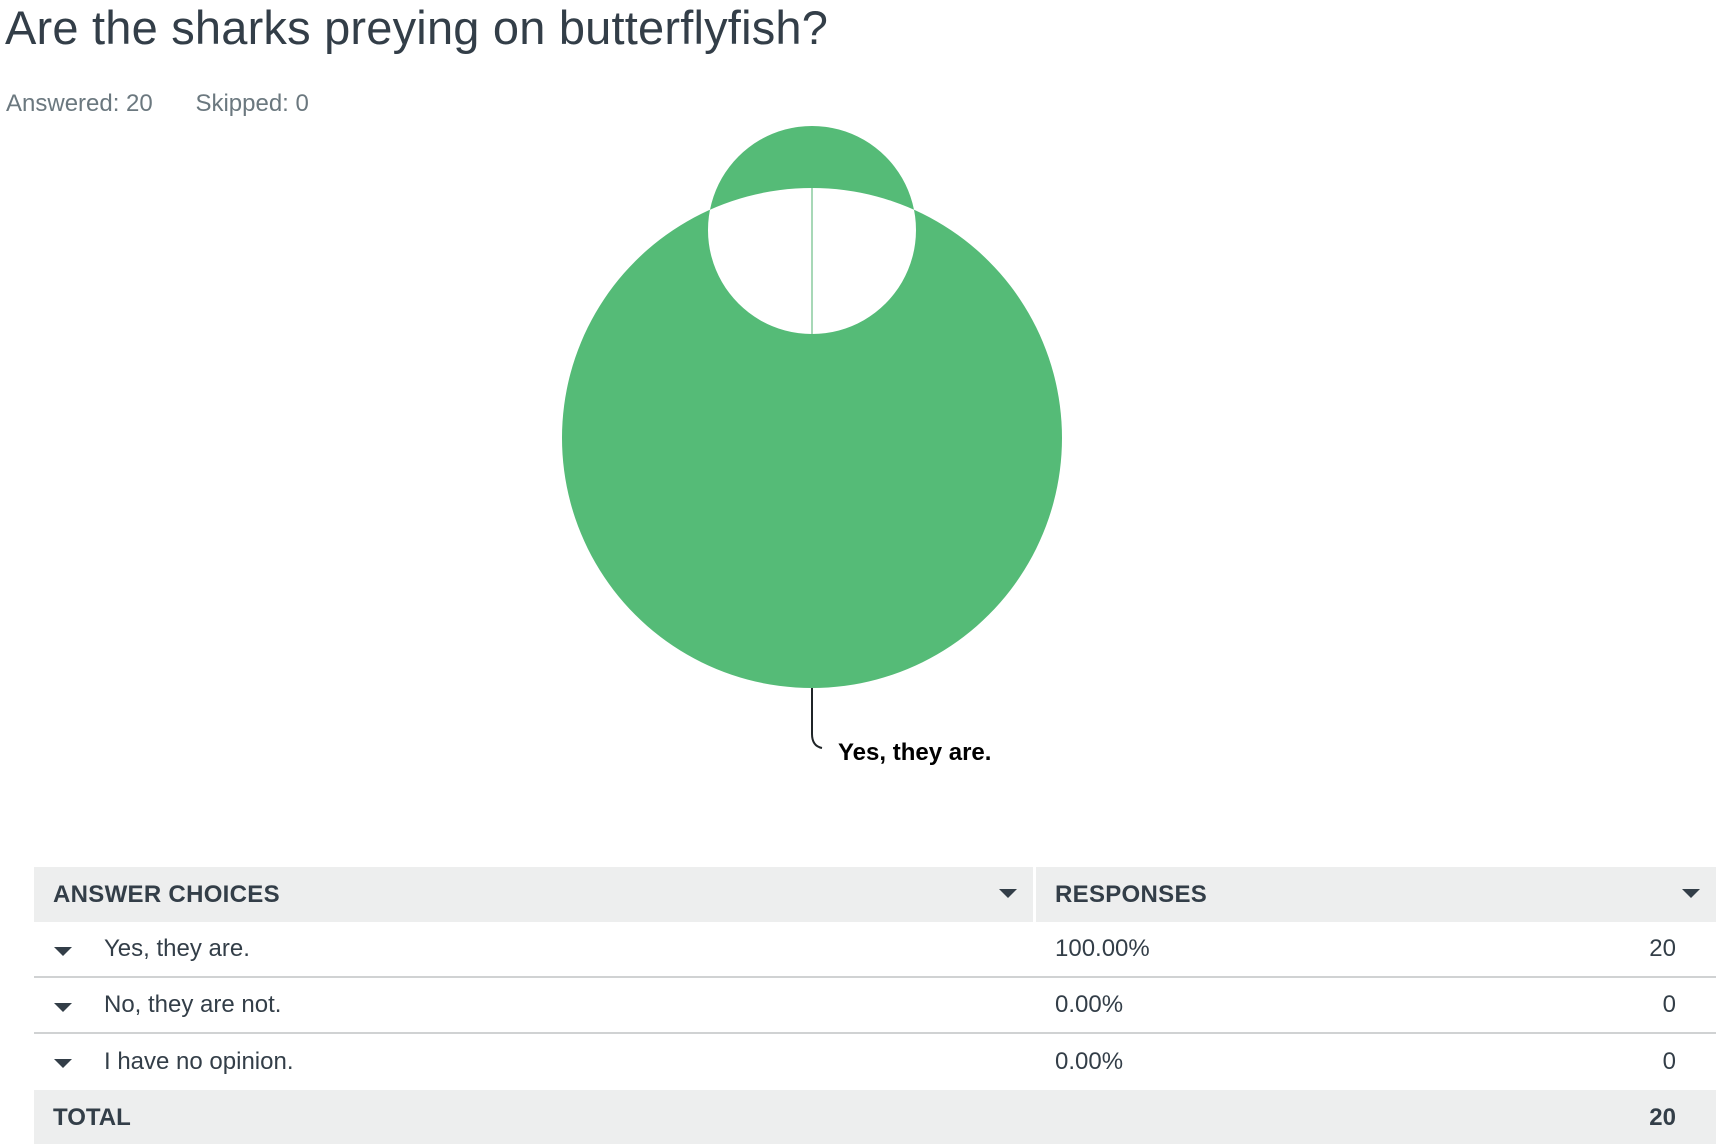  Describe the element at coordinates (166, 894) in the screenshot. I see `answer-choices-header-label: ANSWER CHOICES` at that location.